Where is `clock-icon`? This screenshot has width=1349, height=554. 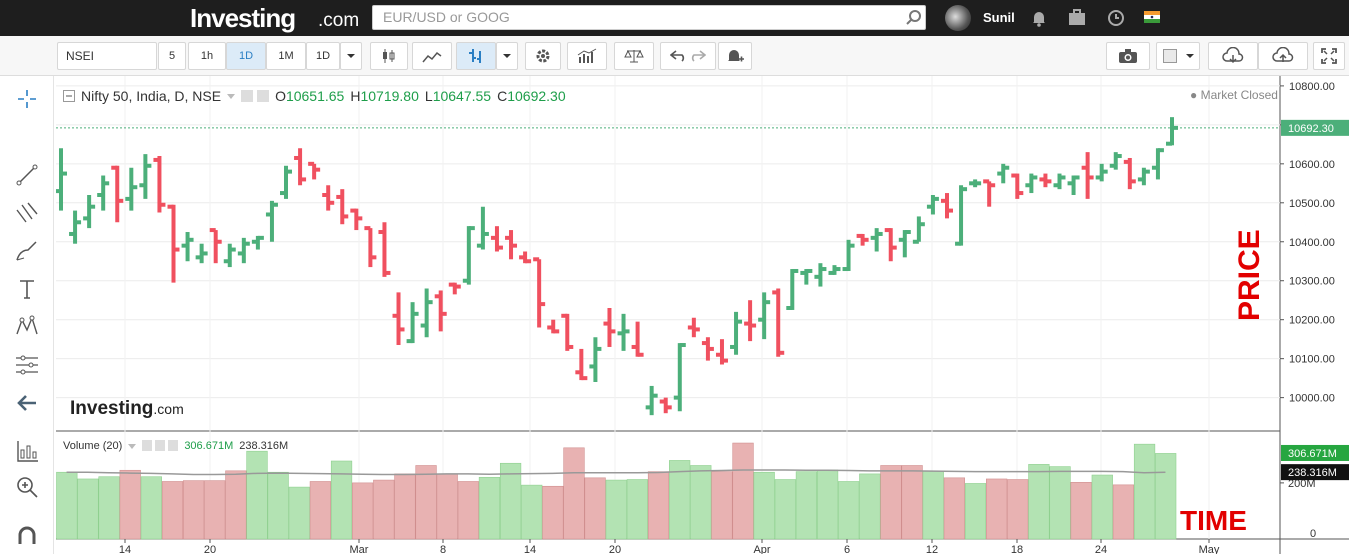
clock-icon is located at coordinates (1116, 18).